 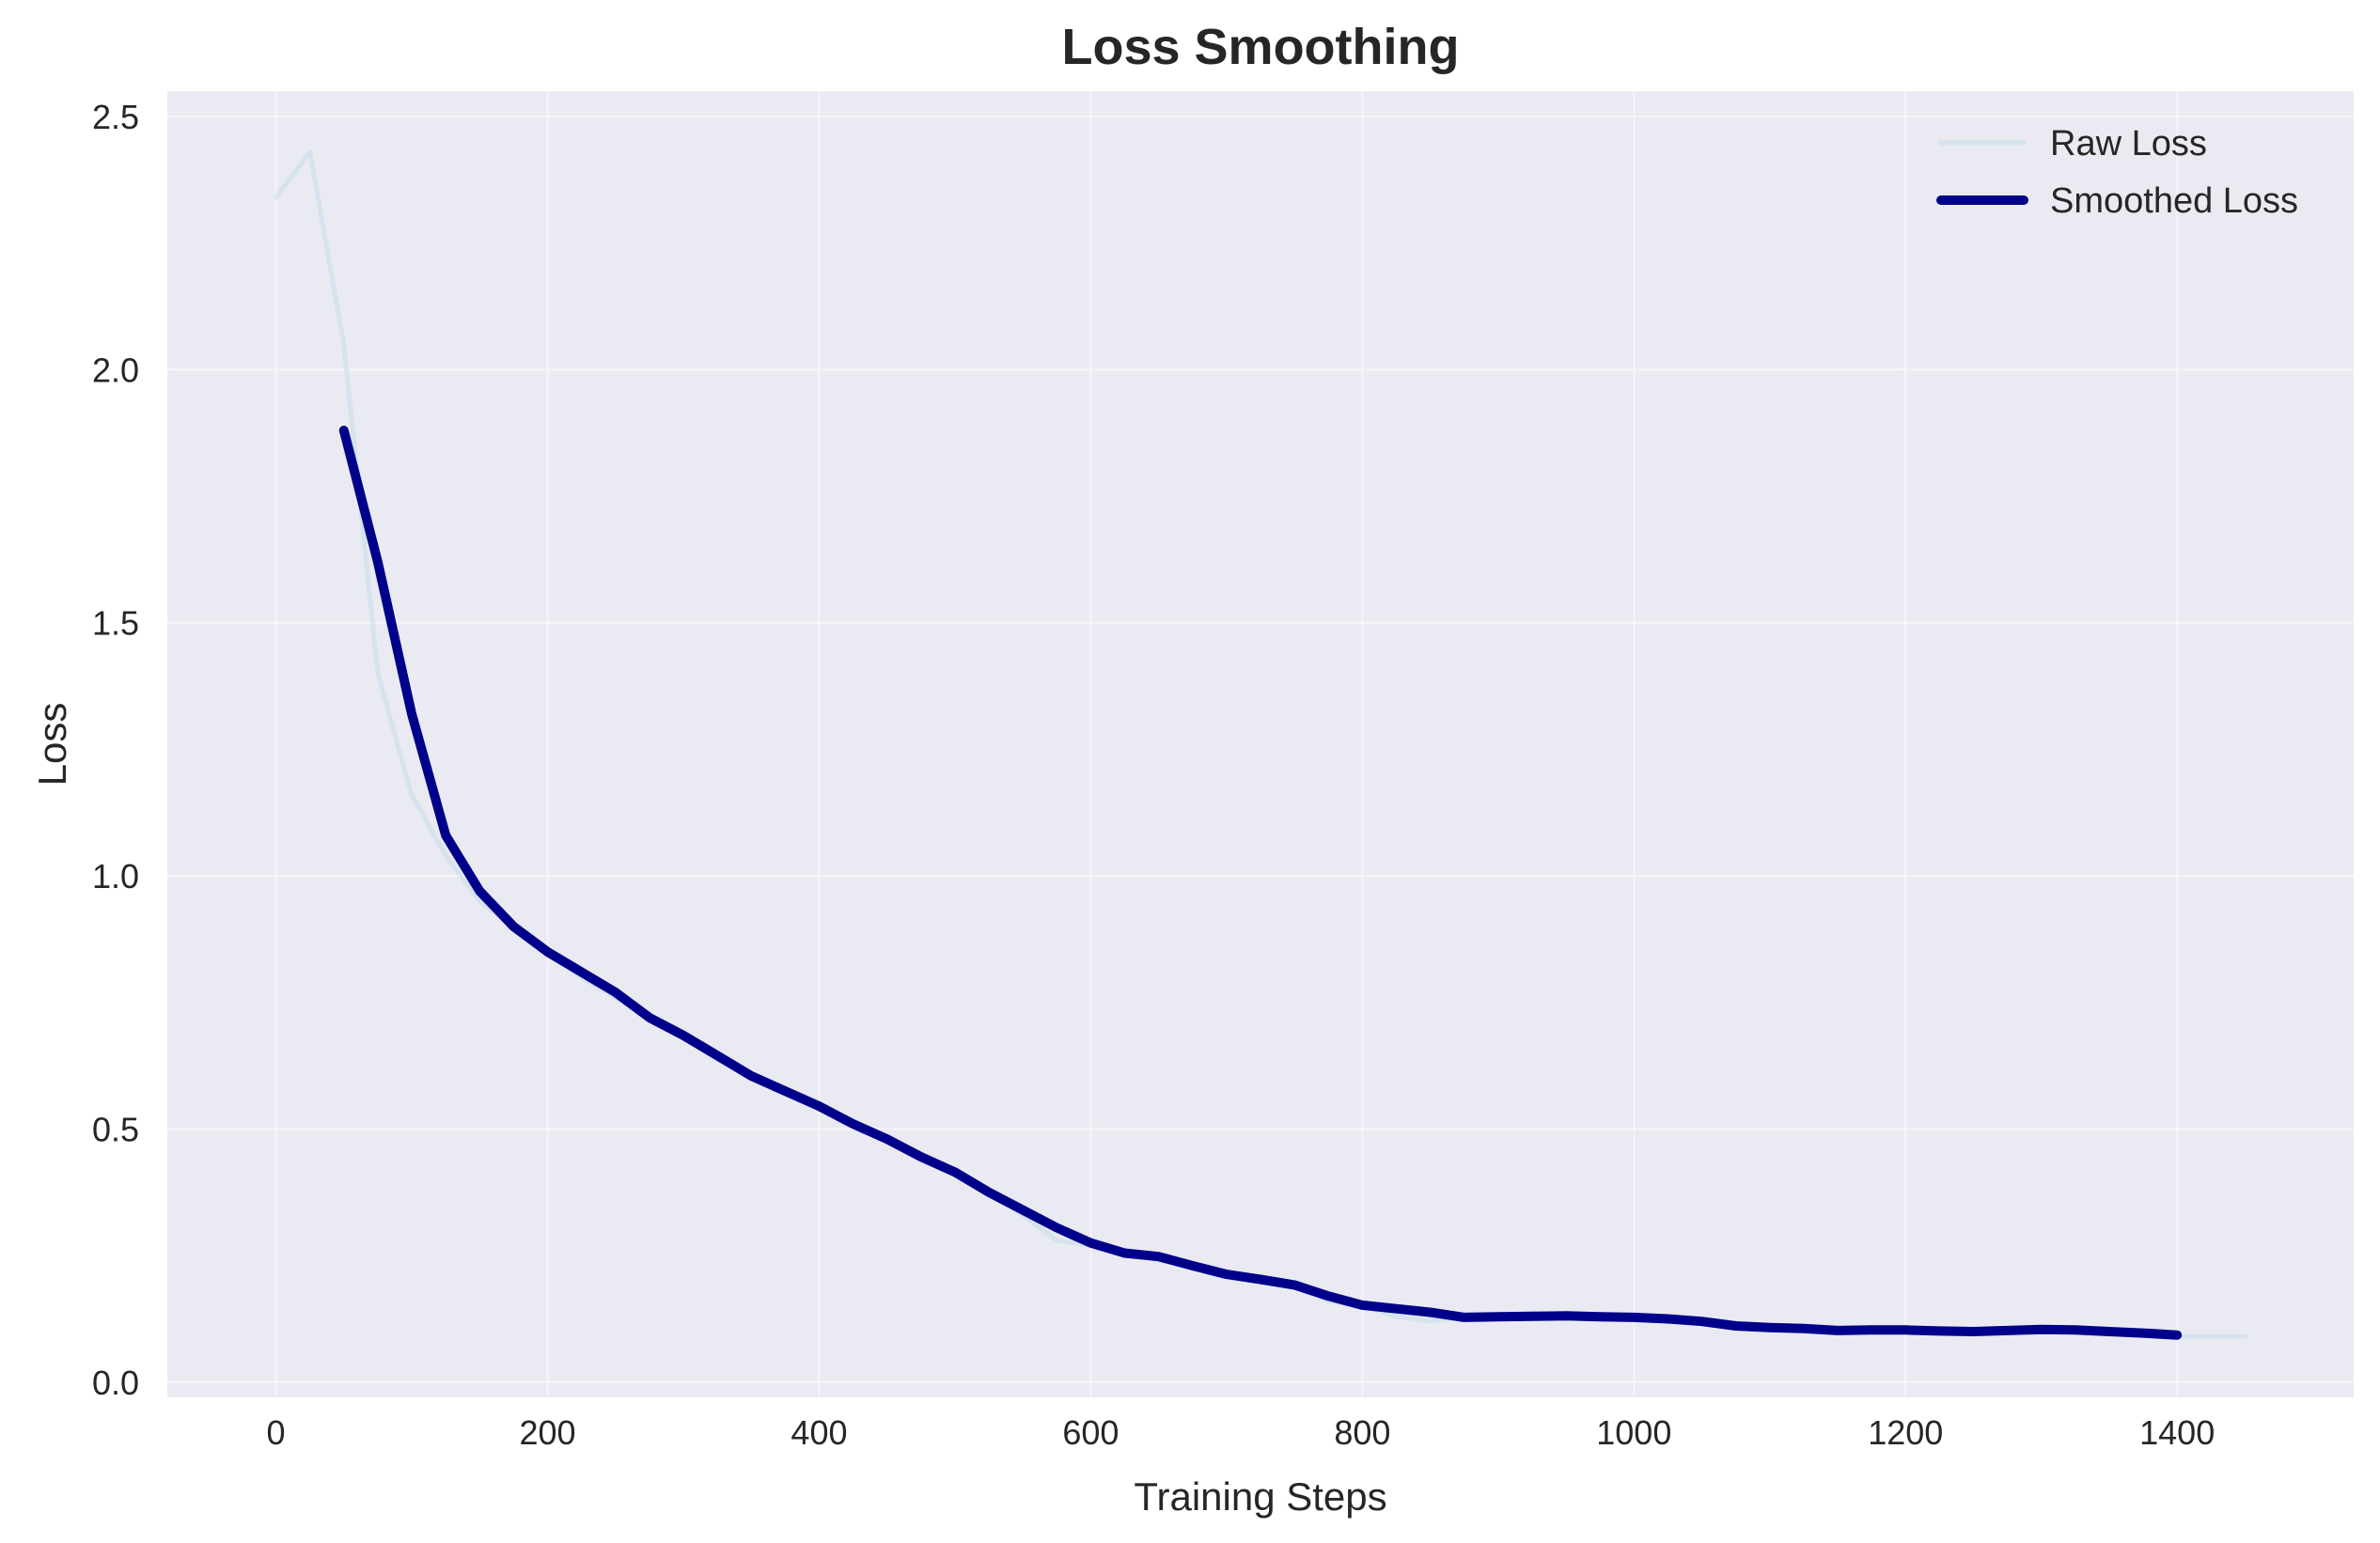 What do you see at coordinates (819, 1432) in the screenshot?
I see `x-tick-label: 400` at bounding box center [819, 1432].